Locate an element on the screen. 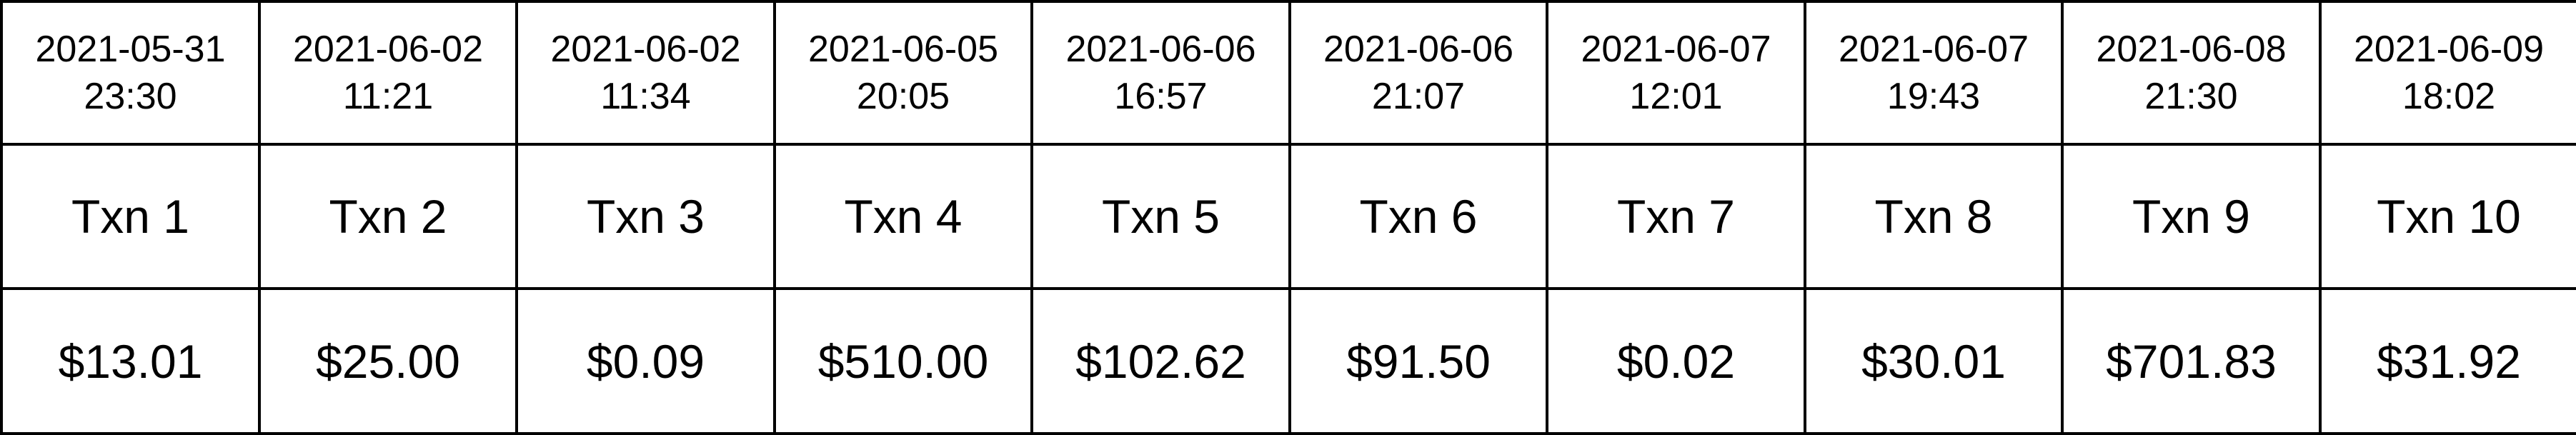  amount-cell: $0.02 is located at coordinates (1676, 361).